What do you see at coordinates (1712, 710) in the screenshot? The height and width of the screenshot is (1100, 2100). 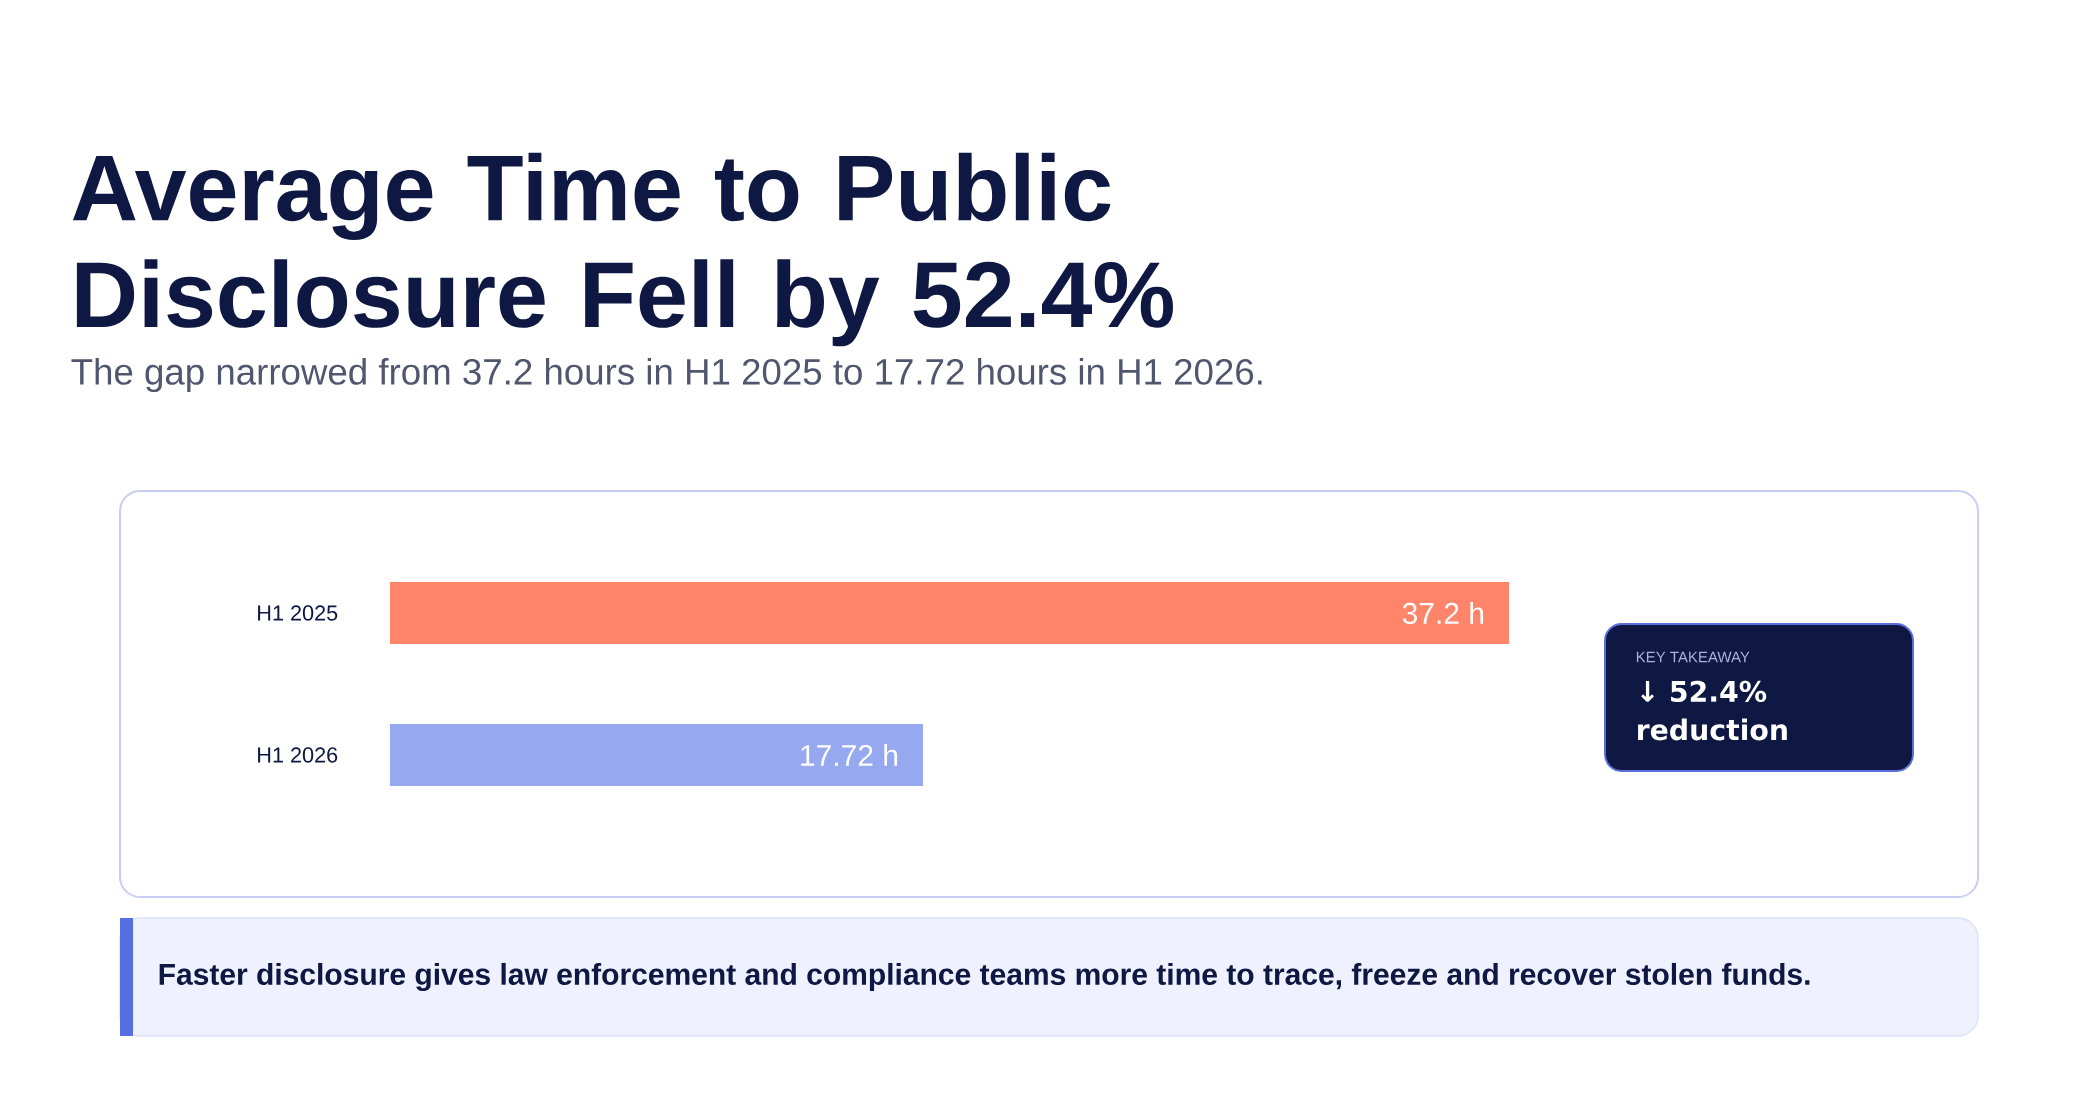 I see `text: ↓ 52.4% reduction` at bounding box center [1712, 710].